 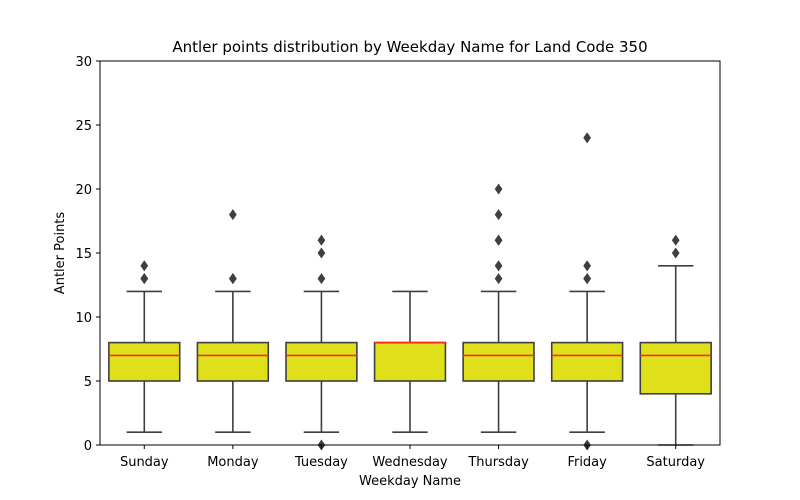 I want to click on box-sunday, so click(x=144, y=361).